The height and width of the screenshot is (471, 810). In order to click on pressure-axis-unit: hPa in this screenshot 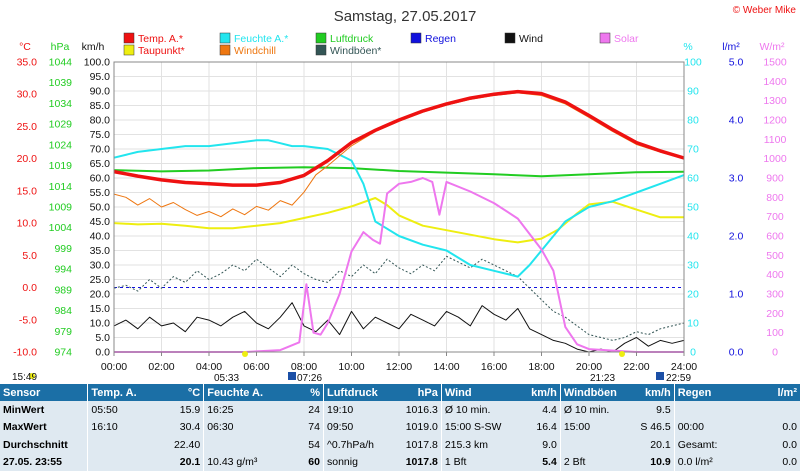, I will do `click(60, 47)`.